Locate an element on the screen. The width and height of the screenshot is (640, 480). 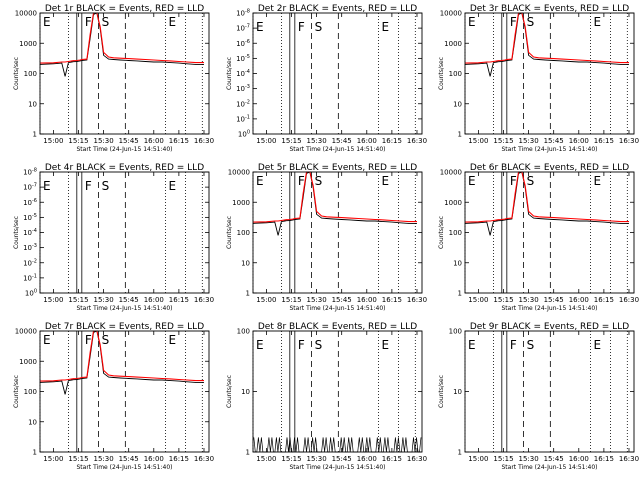
y-tick-label: 10⁻⁸ is located at coordinates (30, 172).